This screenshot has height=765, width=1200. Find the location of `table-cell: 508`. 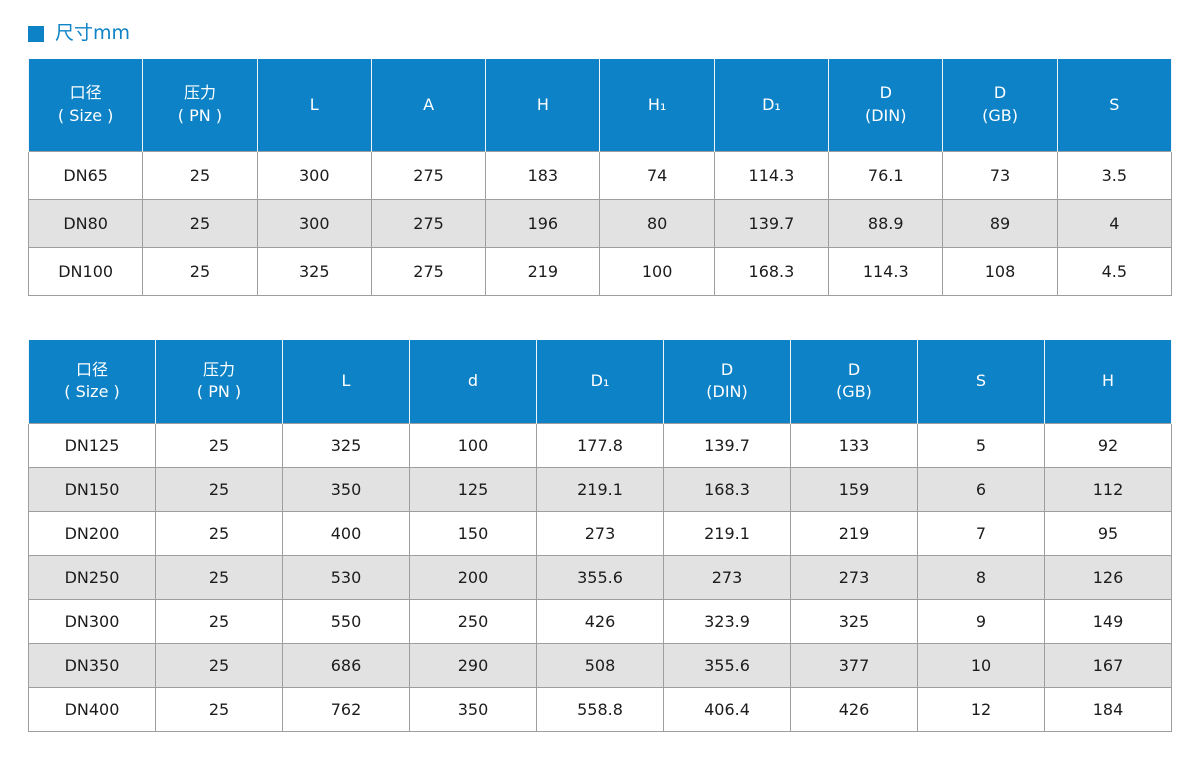

table-cell: 508 is located at coordinates (600, 665).